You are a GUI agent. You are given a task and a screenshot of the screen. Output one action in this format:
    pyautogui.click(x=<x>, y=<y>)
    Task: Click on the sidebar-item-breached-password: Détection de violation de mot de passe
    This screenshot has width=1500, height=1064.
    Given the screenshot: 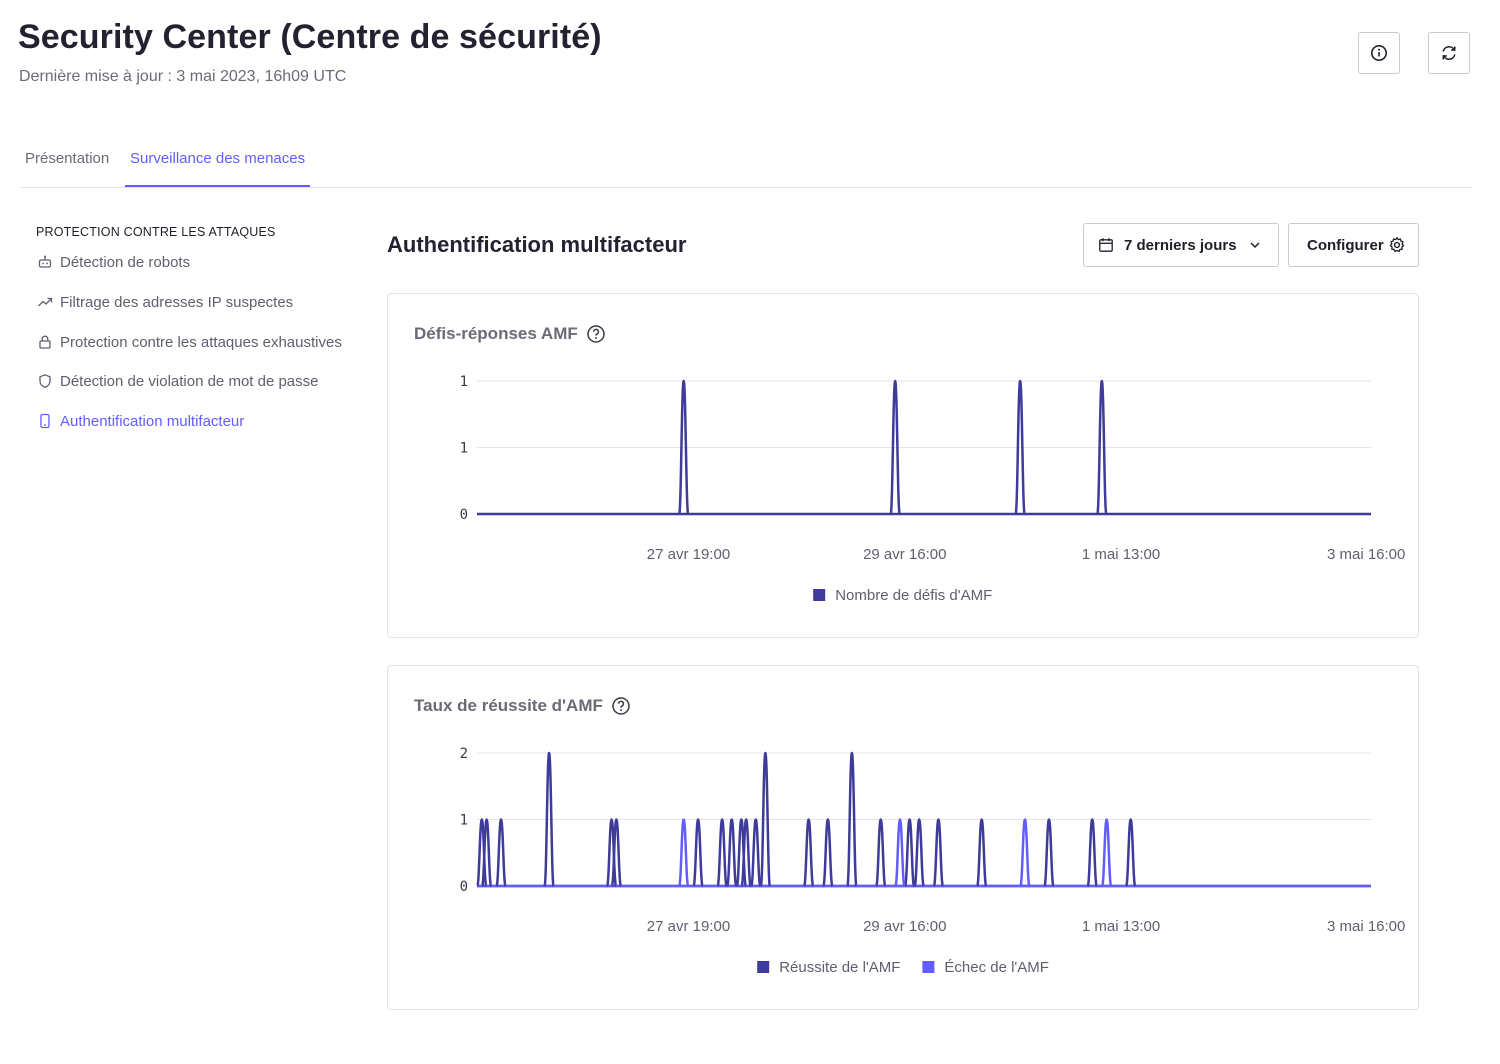 What is the action you would take?
    pyautogui.click(x=177, y=381)
    